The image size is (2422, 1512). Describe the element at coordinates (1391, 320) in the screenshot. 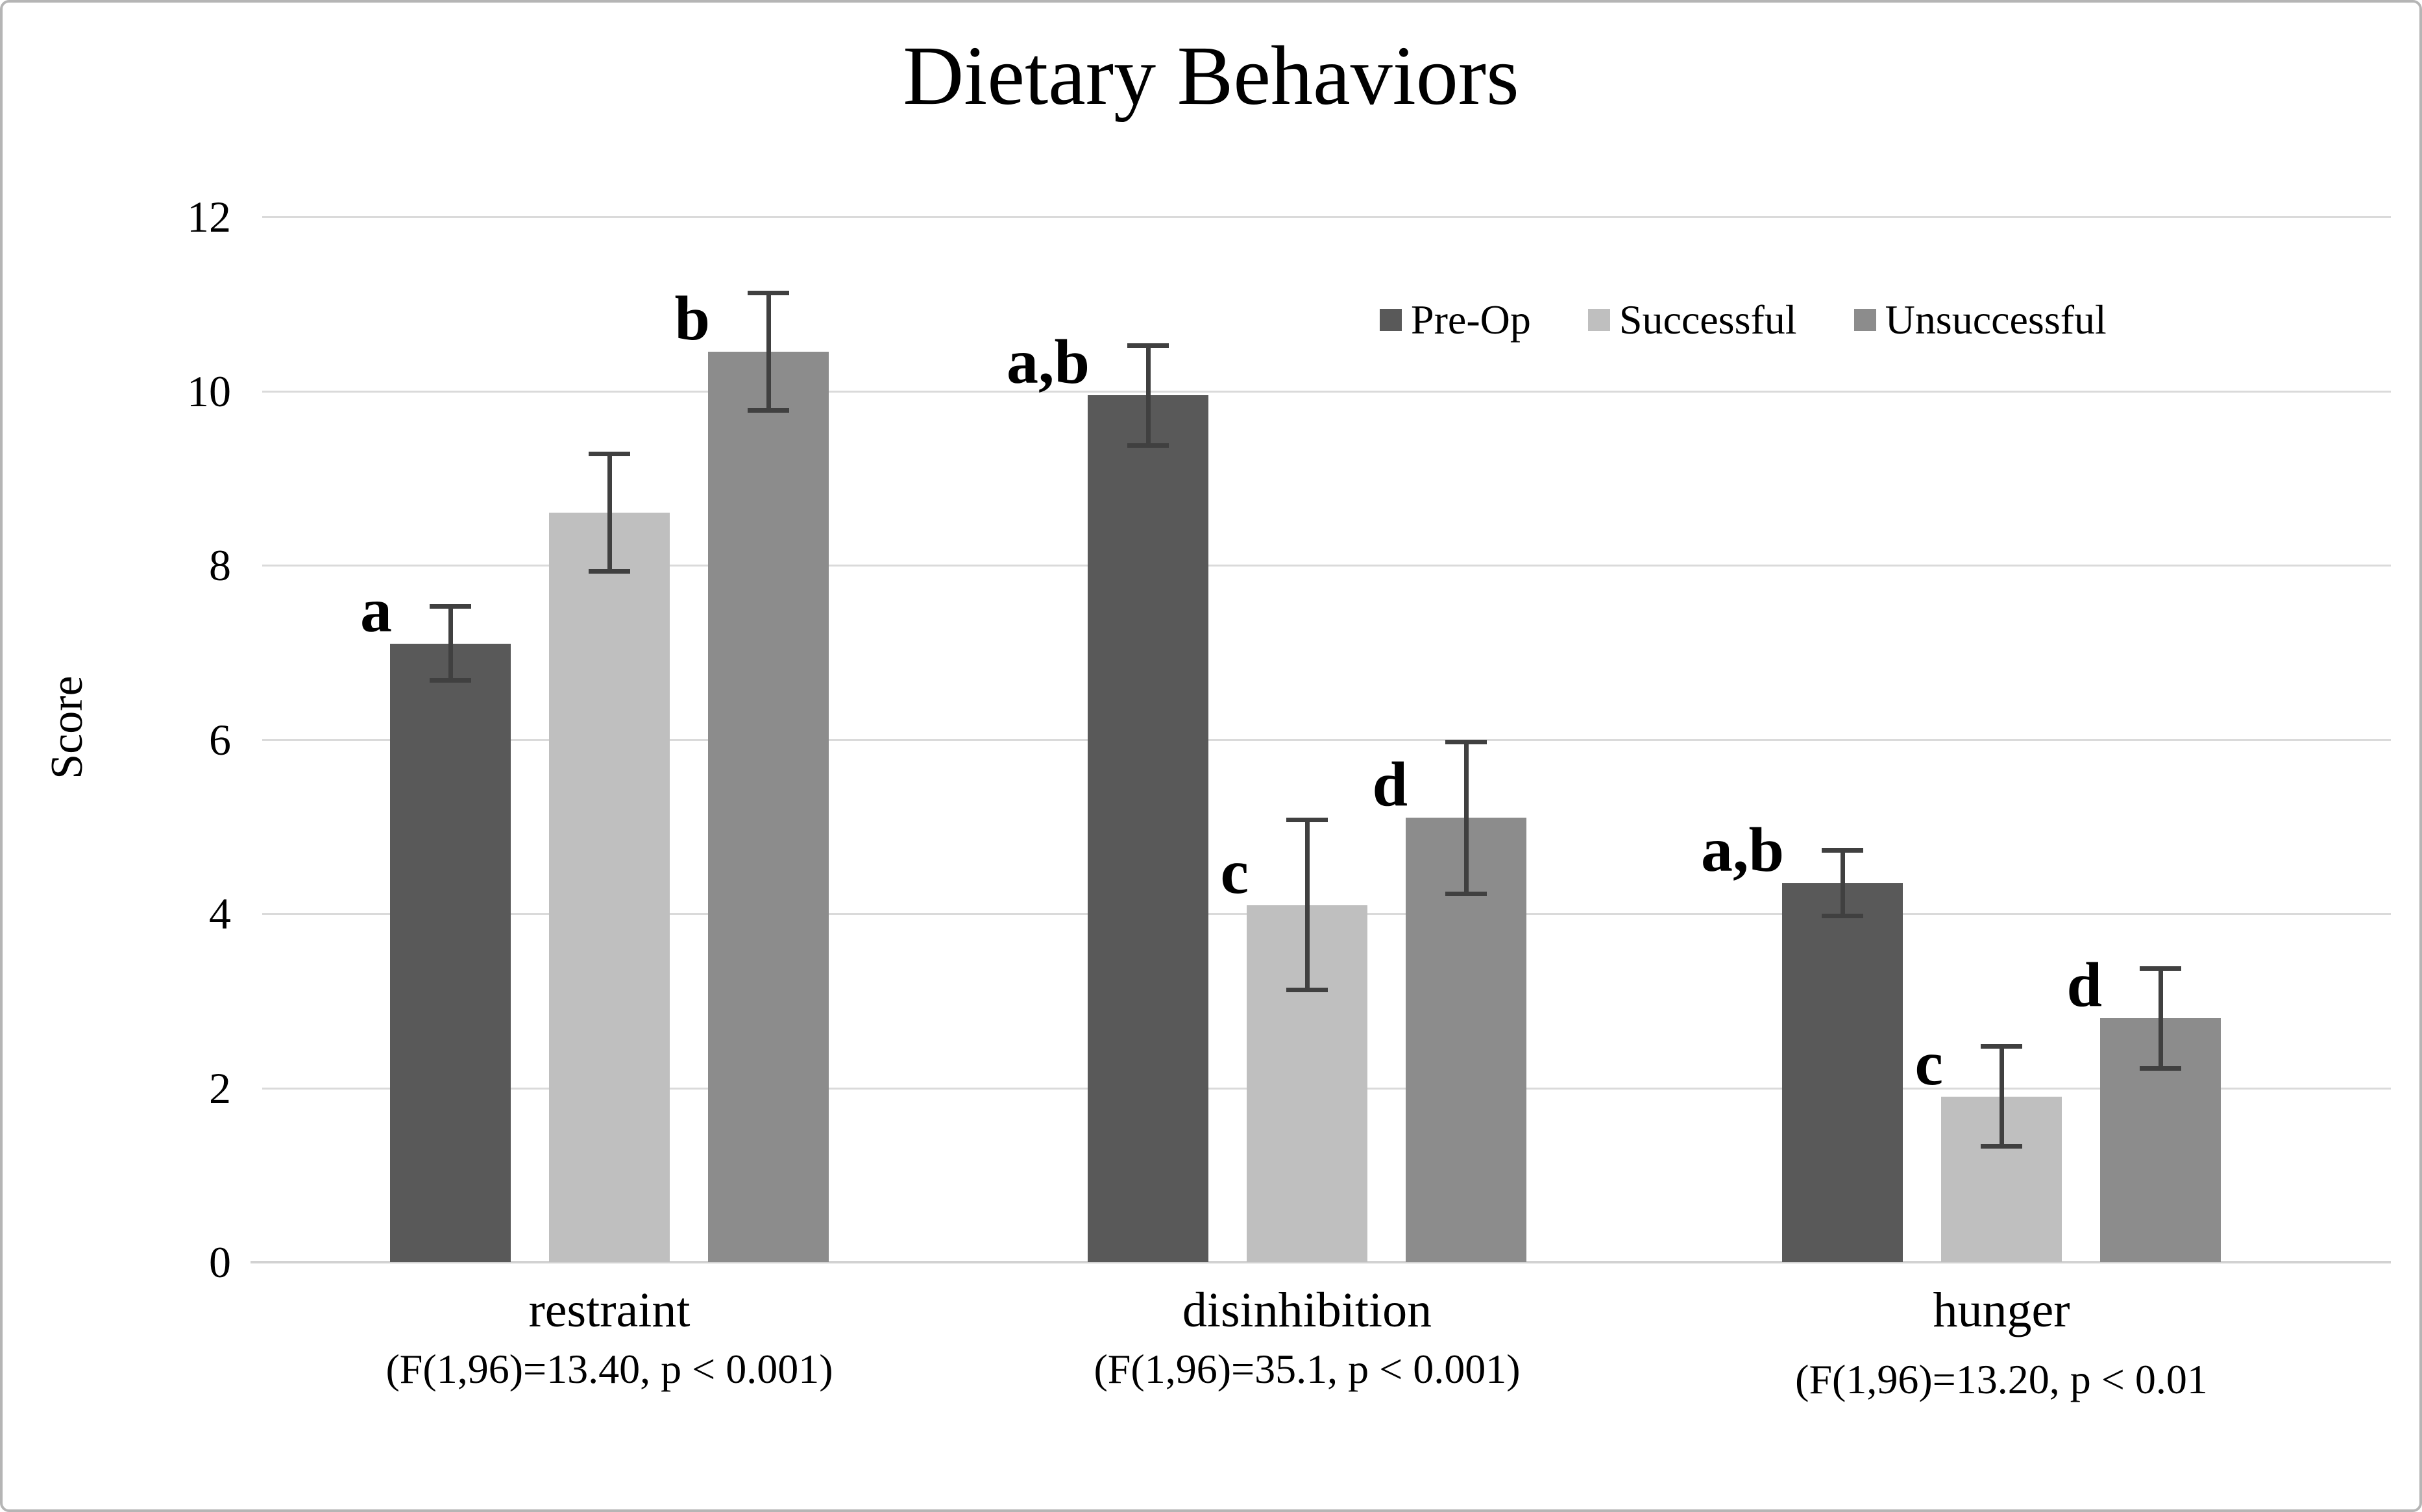

I see `legend-swatch-pre-op` at that location.